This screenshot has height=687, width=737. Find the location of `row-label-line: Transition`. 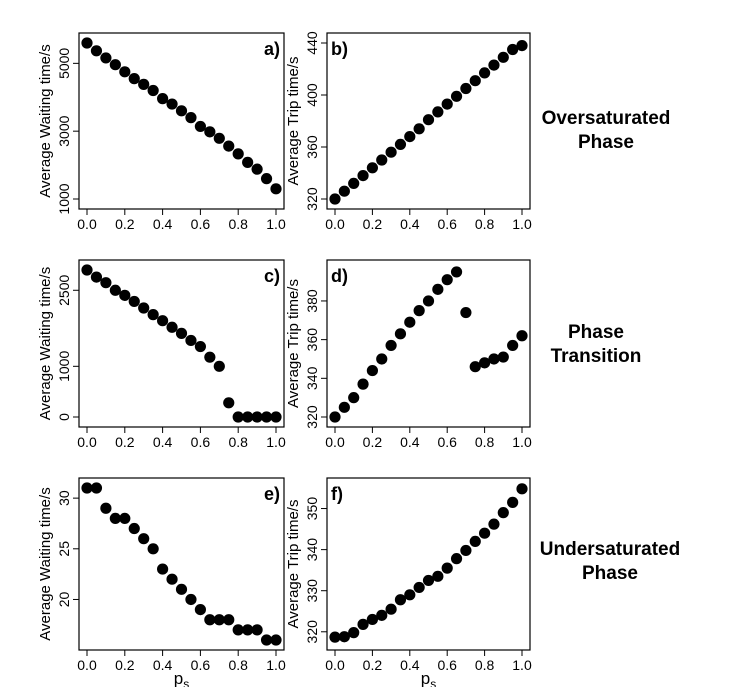

row-label-line: Transition is located at coordinates (596, 356).